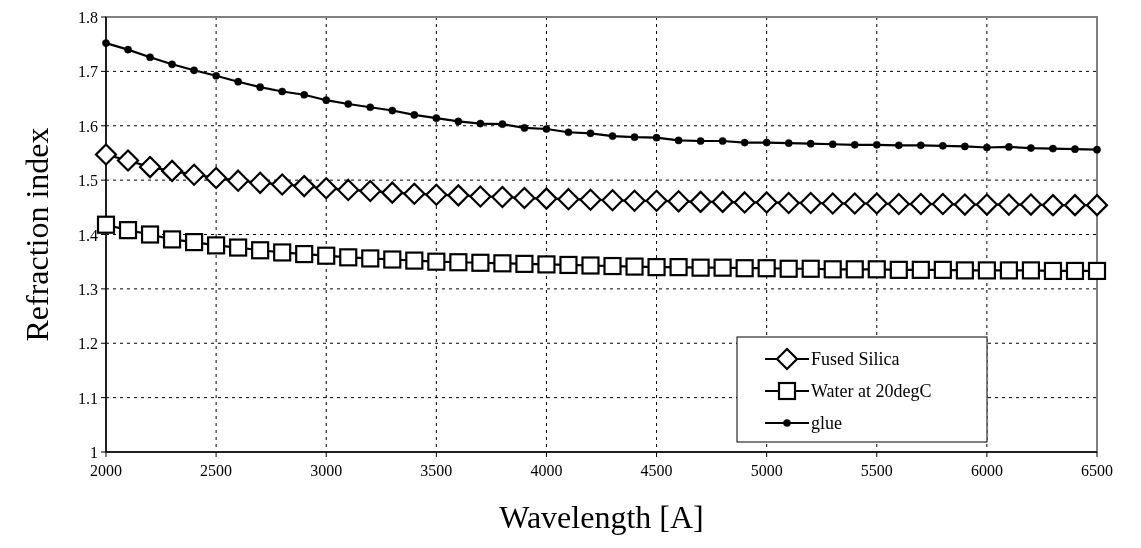 The height and width of the screenshot is (548, 1141). Describe the element at coordinates (1097, 470) in the screenshot. I see `x-tick-label: 6500` at that location.